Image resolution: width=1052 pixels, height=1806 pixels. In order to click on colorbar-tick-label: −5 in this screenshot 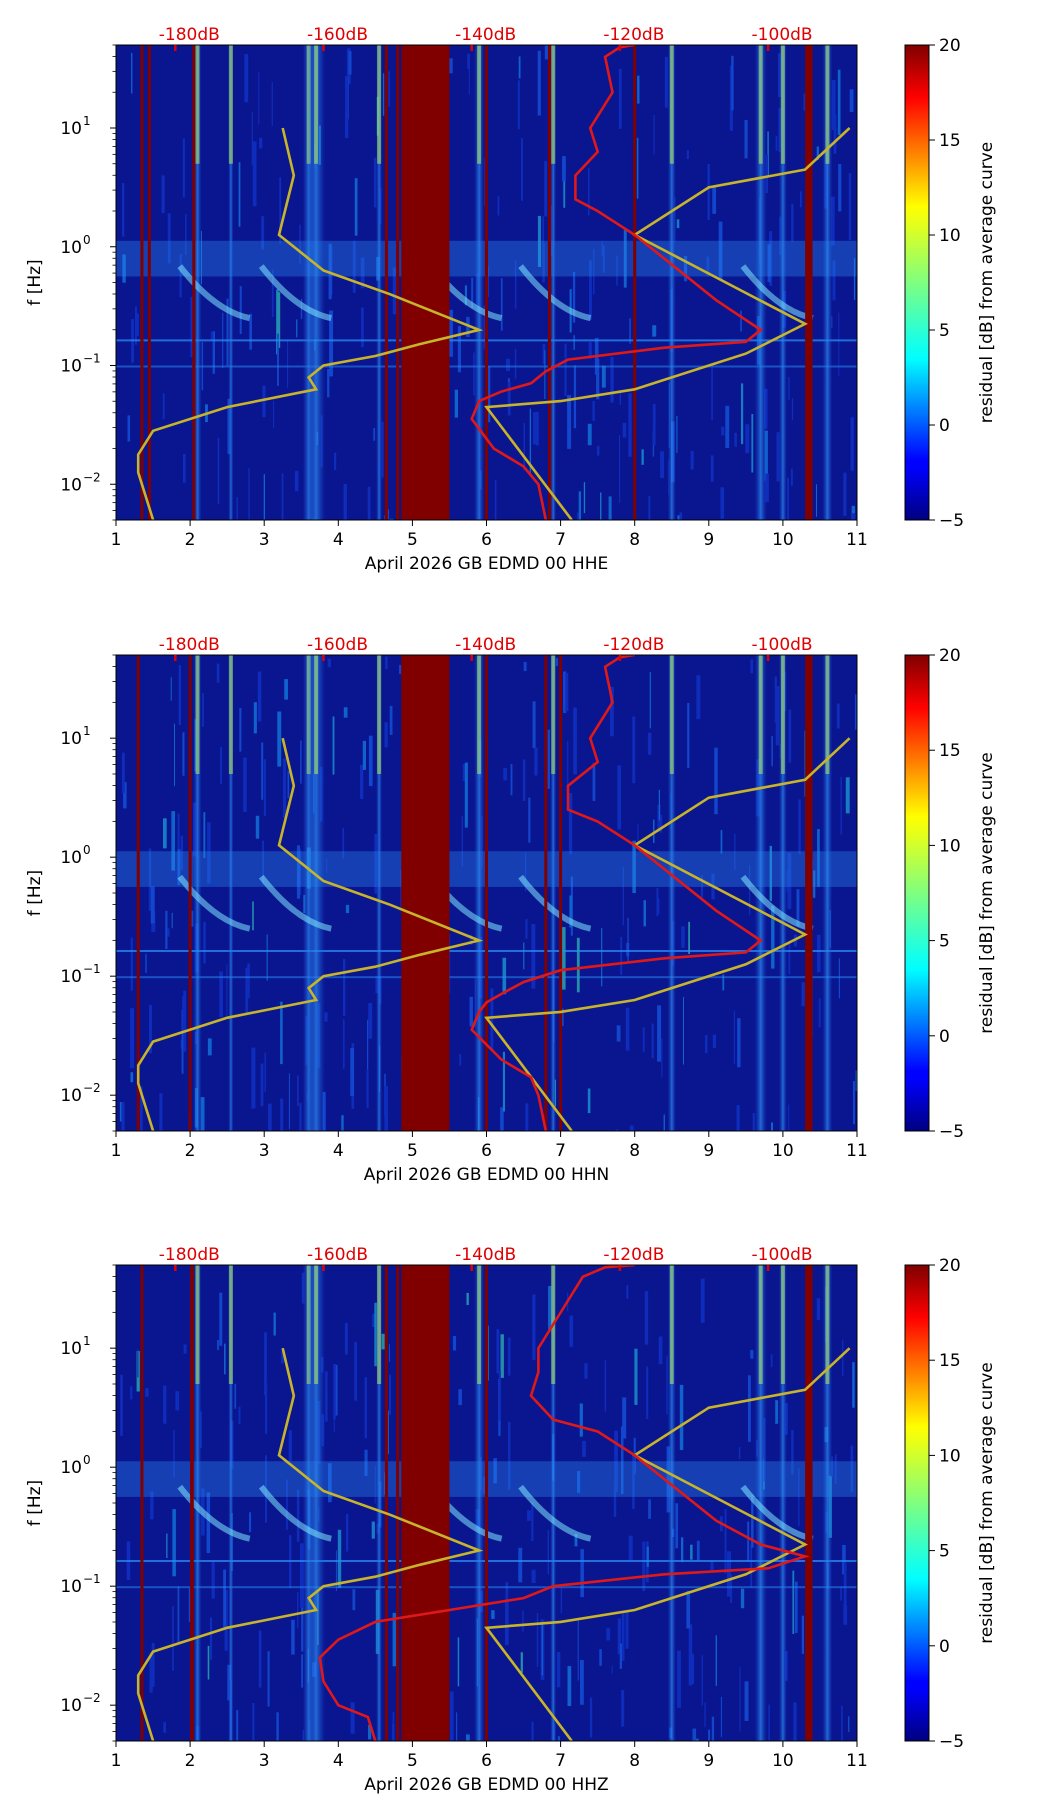, I will do `click(951, 1742)`.